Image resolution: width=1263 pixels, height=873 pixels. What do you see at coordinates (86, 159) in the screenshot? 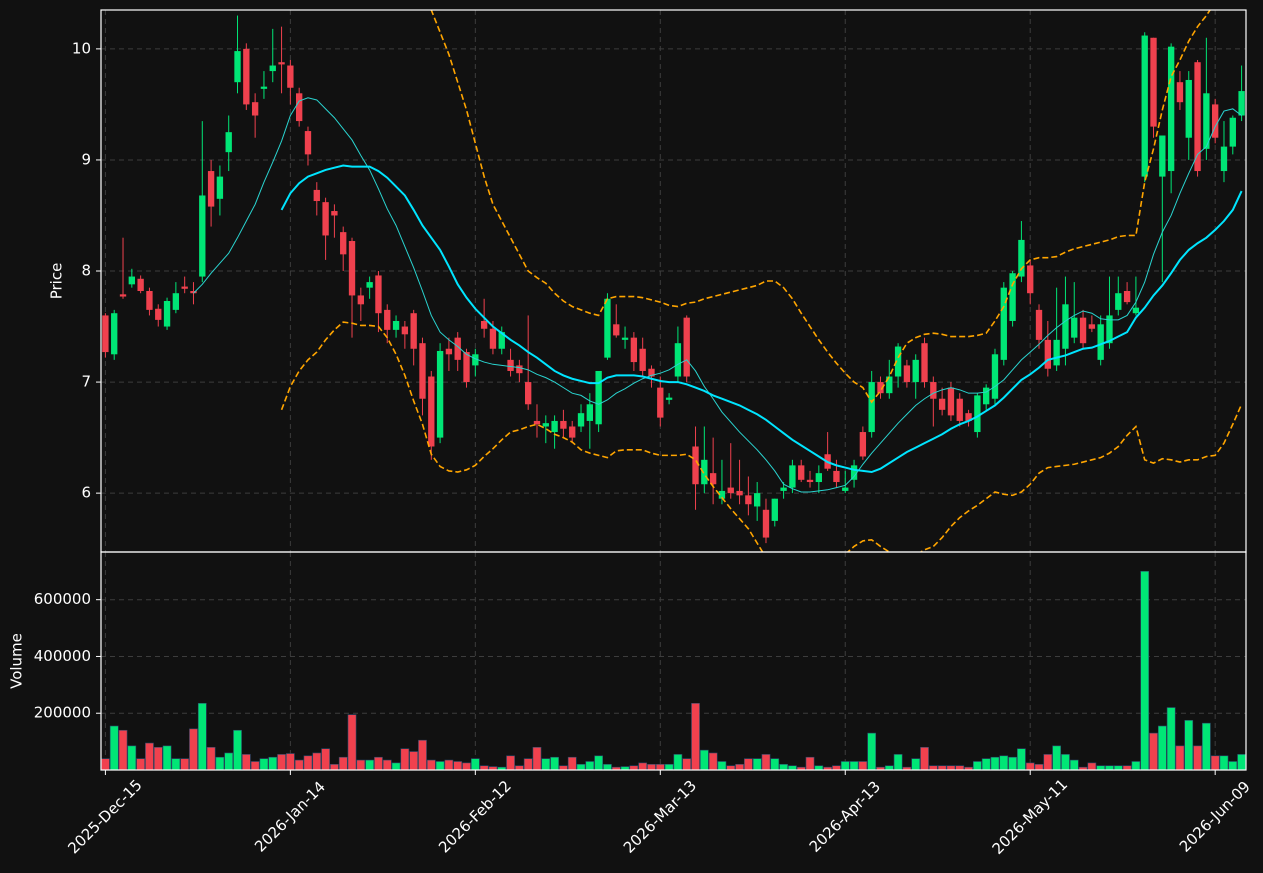
I see `y-tick-label: 9` at bounding box center [86, 159].